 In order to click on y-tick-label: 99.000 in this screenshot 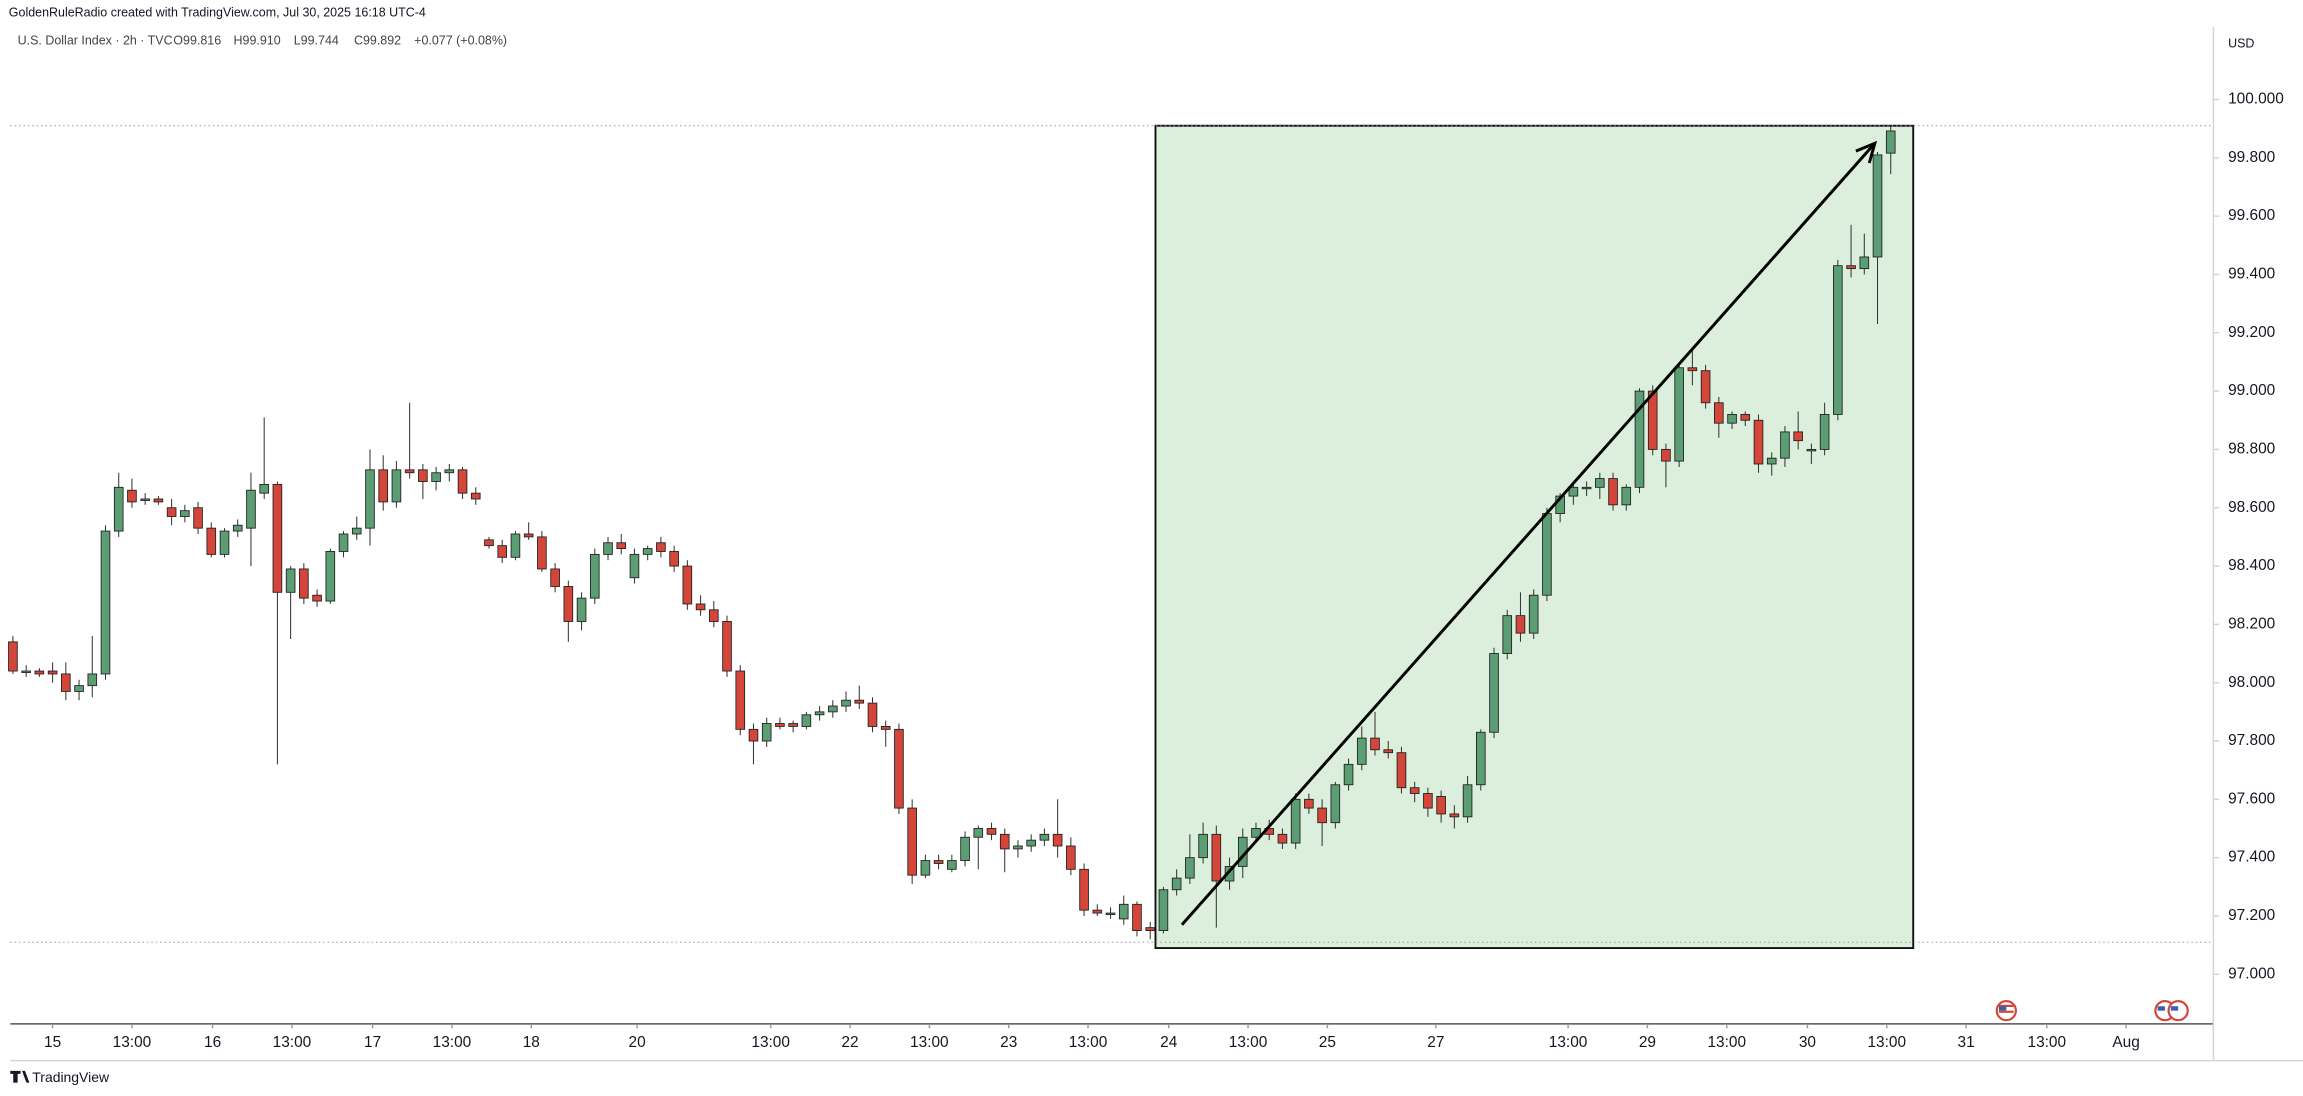, I will do `click(2251, 390)`.